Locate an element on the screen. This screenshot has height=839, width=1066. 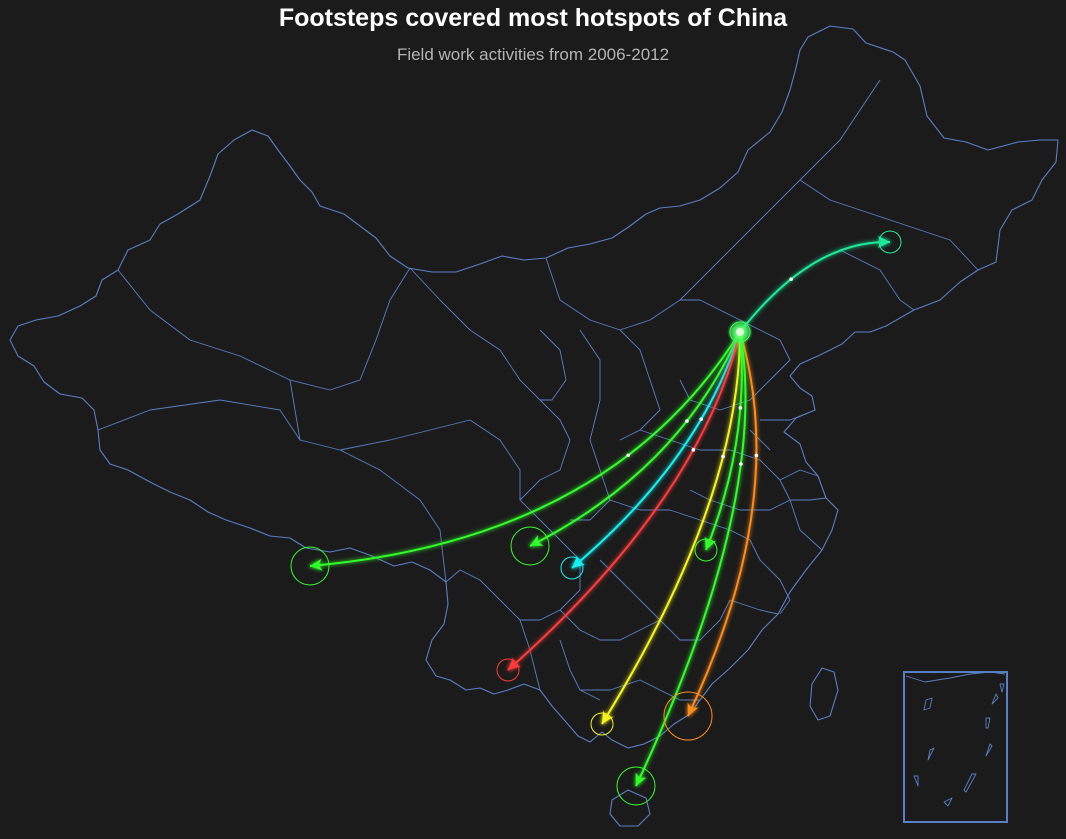
route-arrow-jiangxi is located at coordinates (710, 543).